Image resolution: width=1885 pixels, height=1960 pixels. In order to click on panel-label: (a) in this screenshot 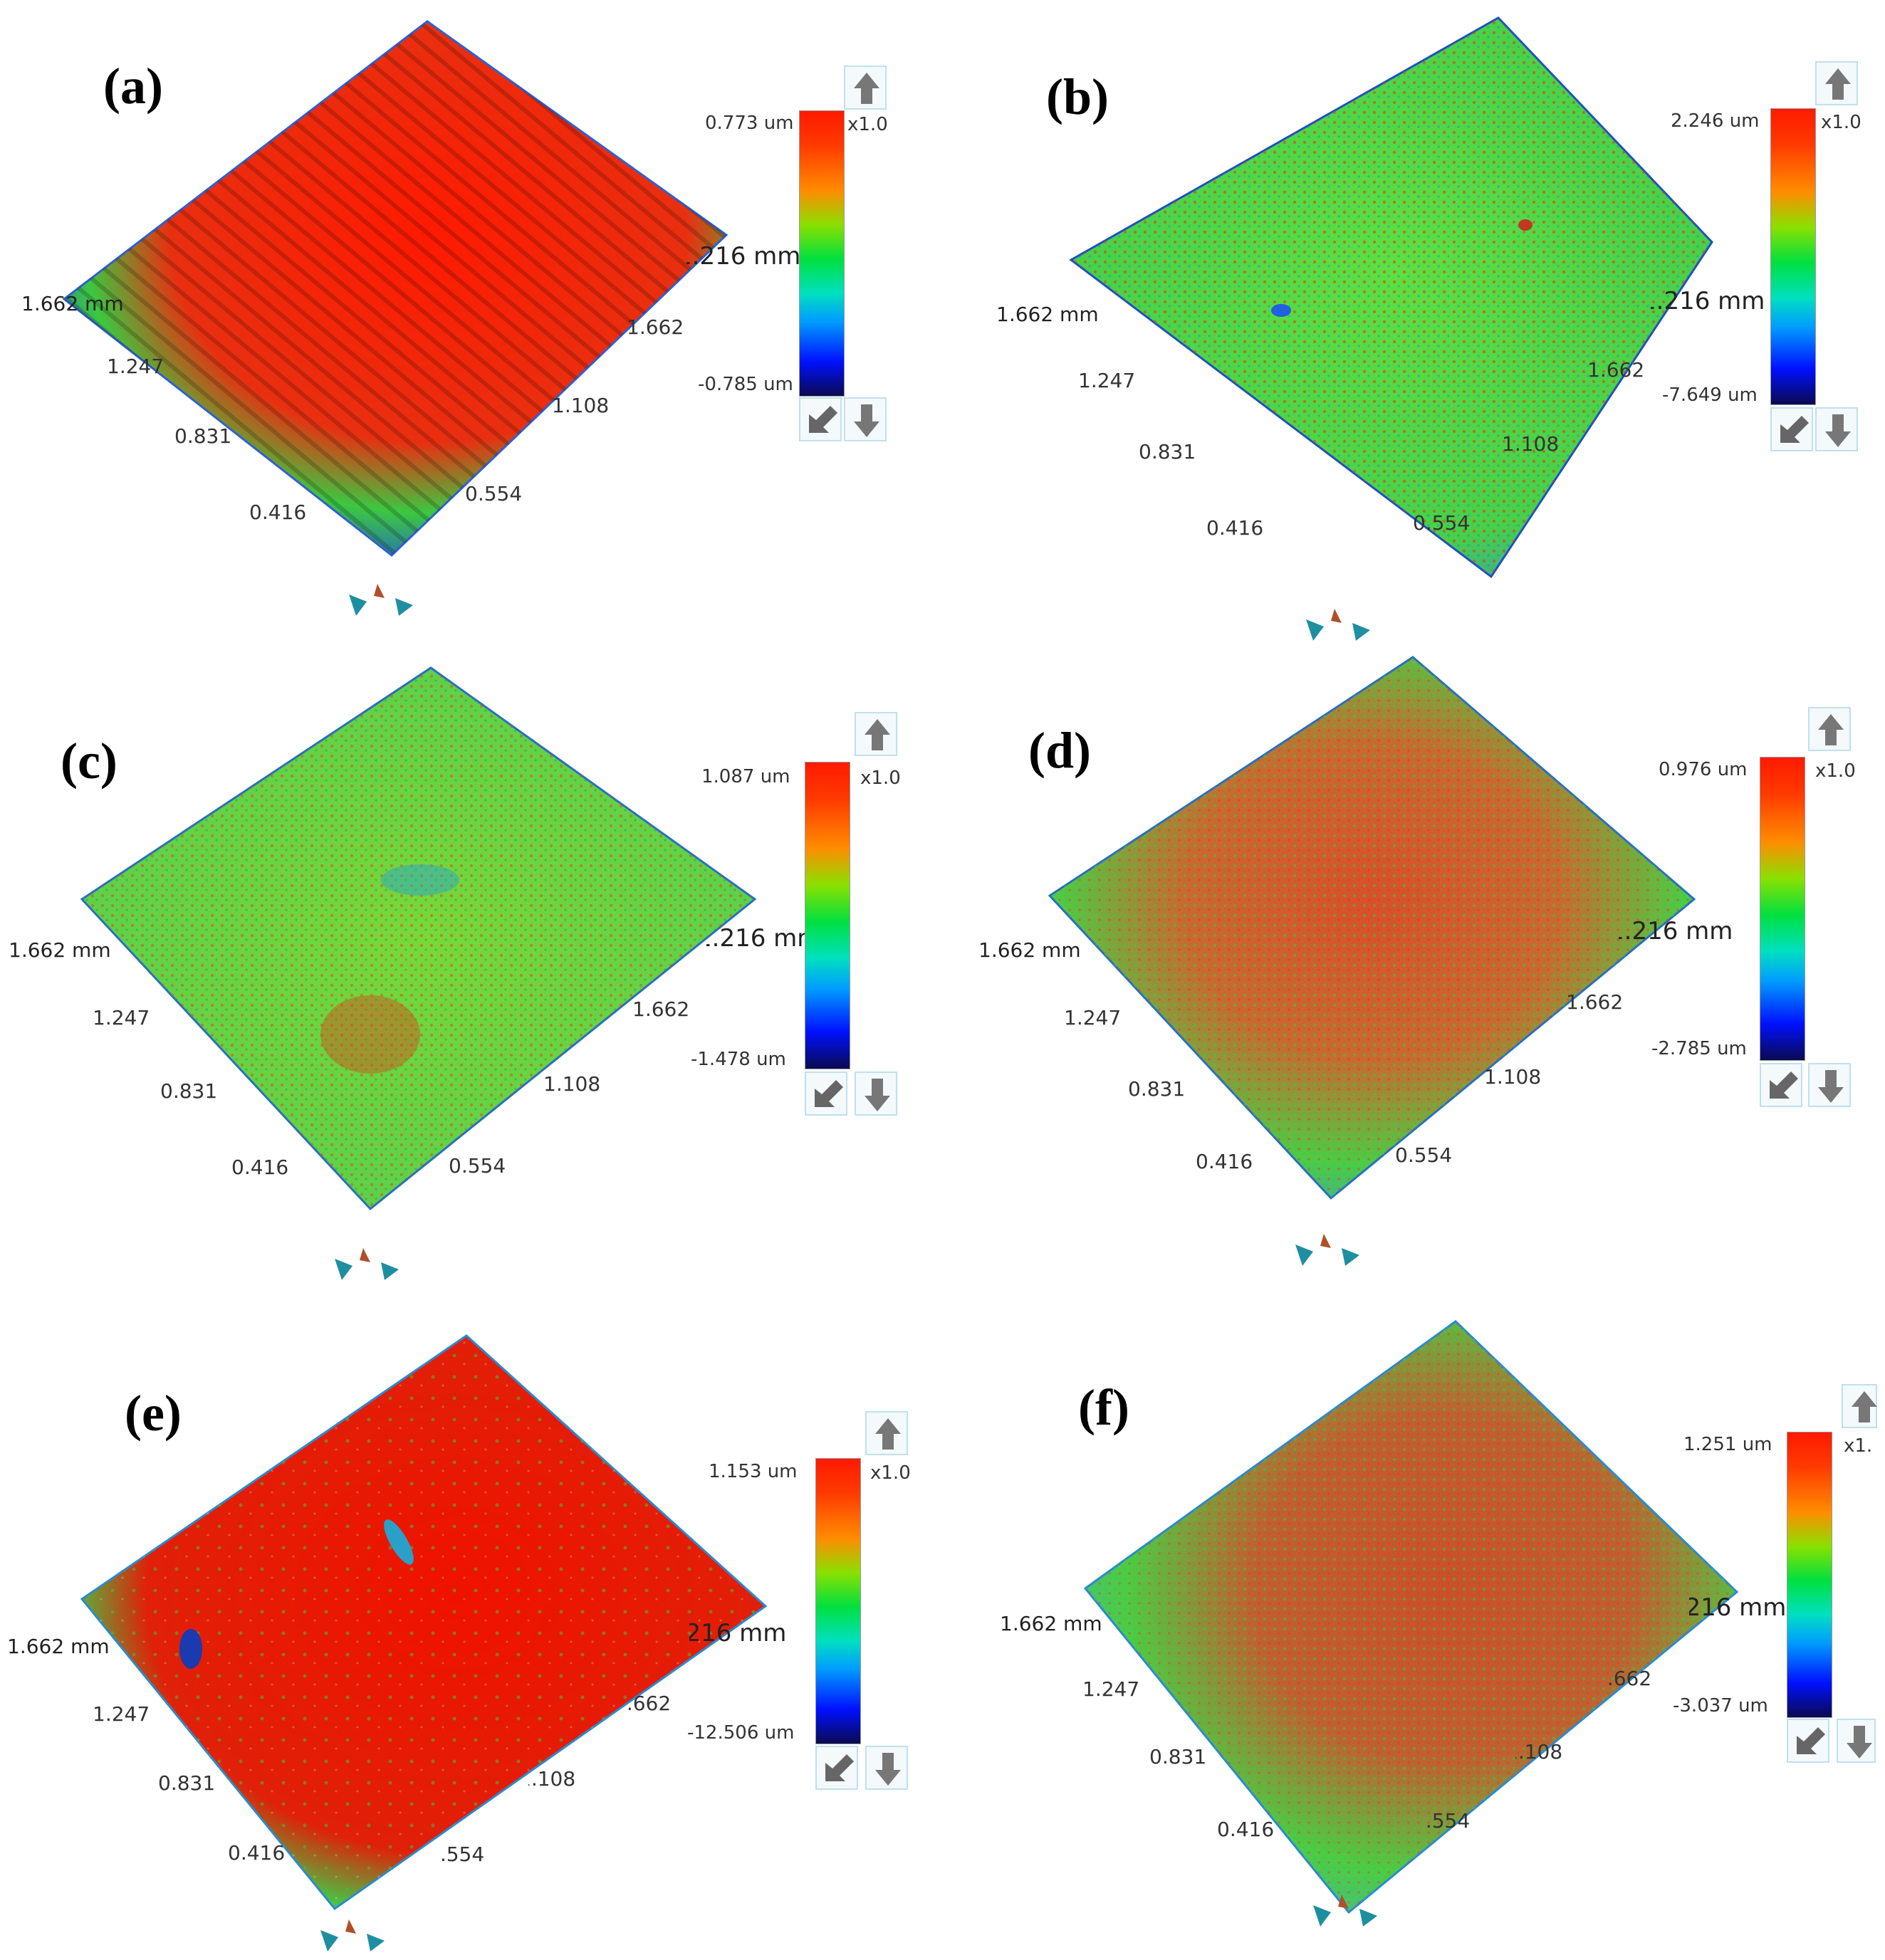, I will do `click(133, 86)`.